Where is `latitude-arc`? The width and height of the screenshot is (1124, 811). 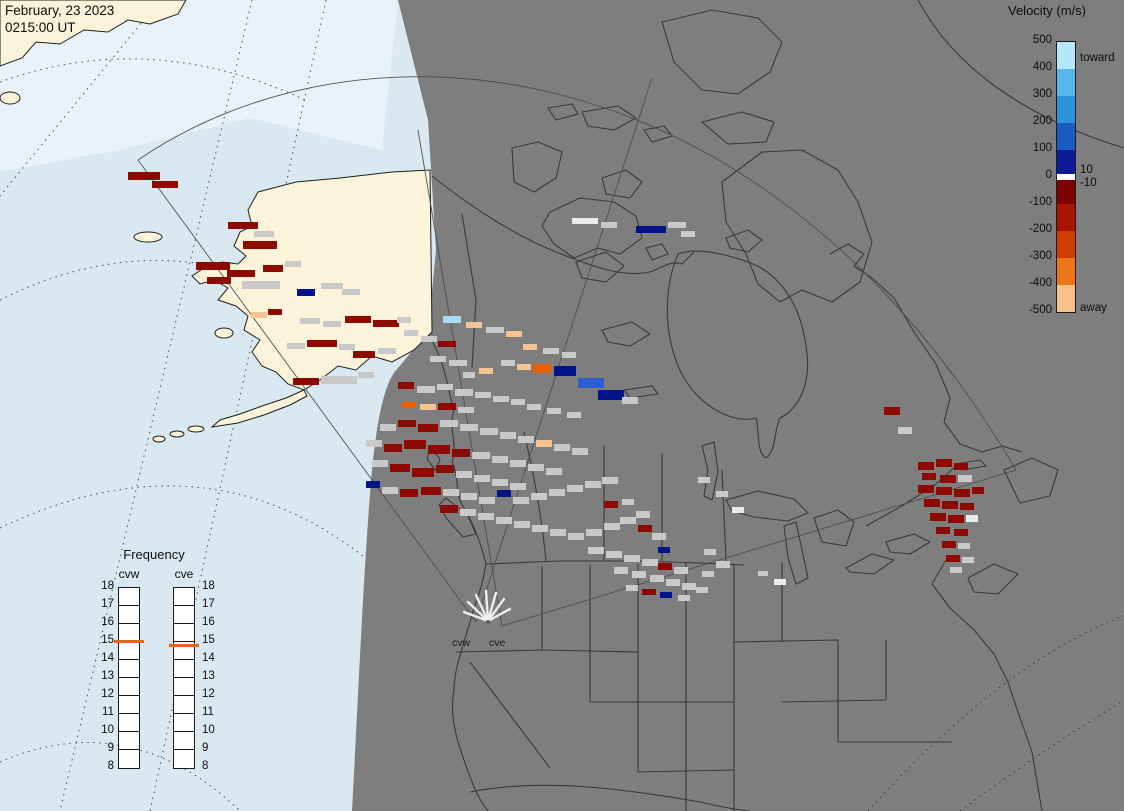 latitude-arc is located at coordinates (153, 79).